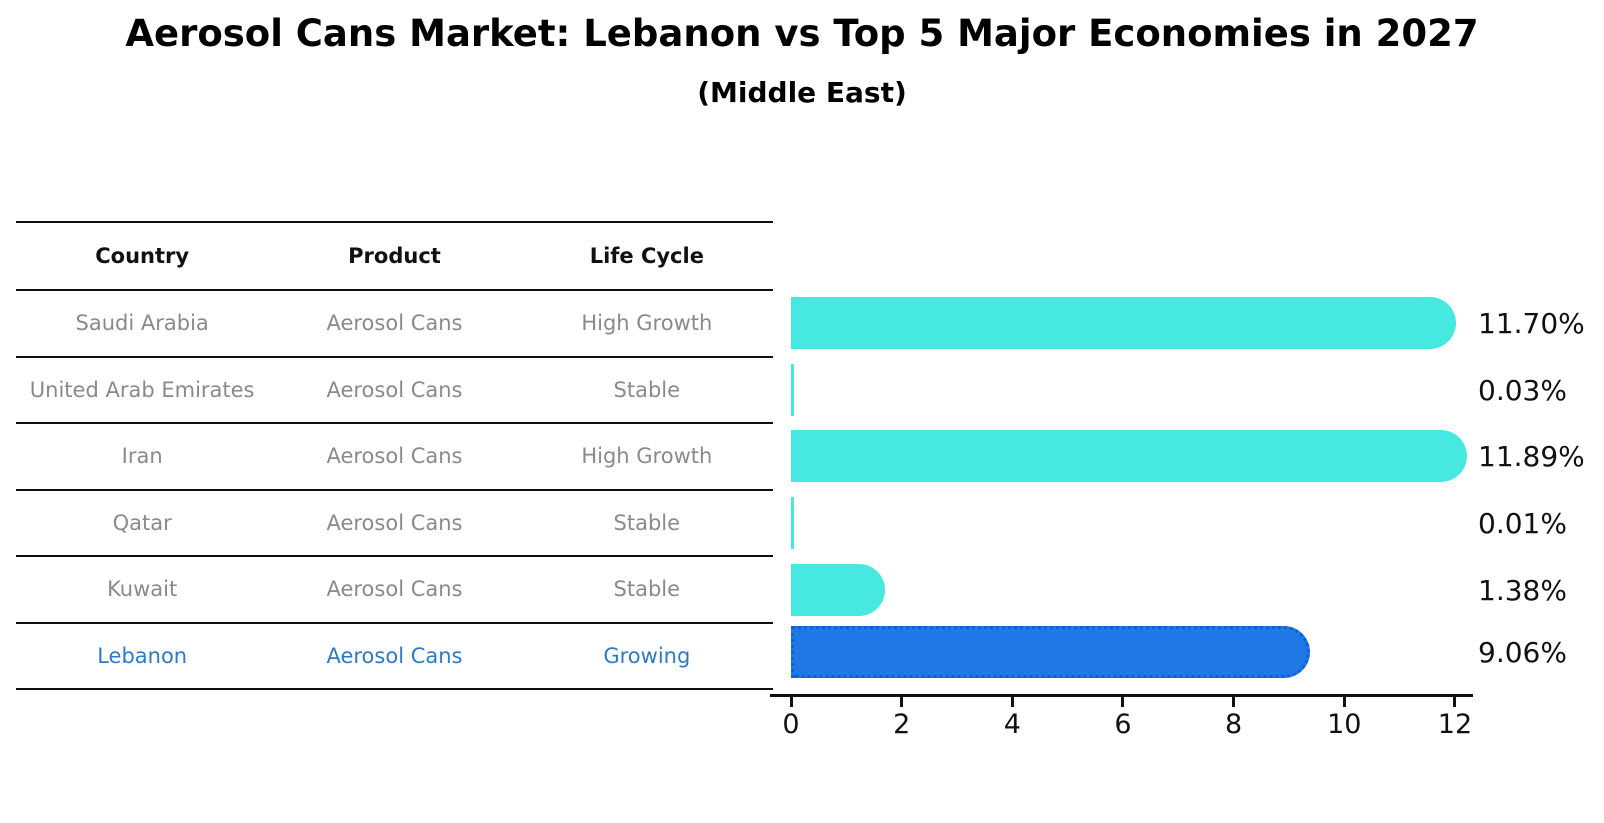  Describe the element at coordinates (802, 92) in the screenshot. I see `chart-subtitle: (Middle East)` at that location.